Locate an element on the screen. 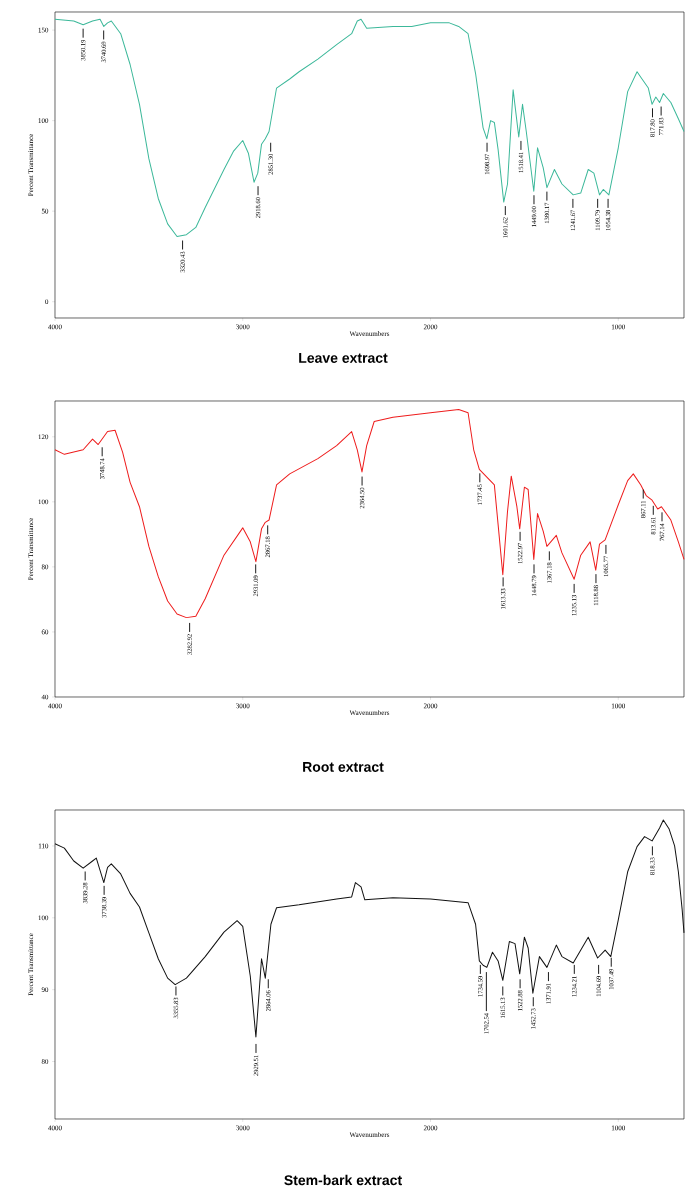 This screenshot has height=1199, width=686. text: Stem-bark extract is located at coordinates (343, 1180).